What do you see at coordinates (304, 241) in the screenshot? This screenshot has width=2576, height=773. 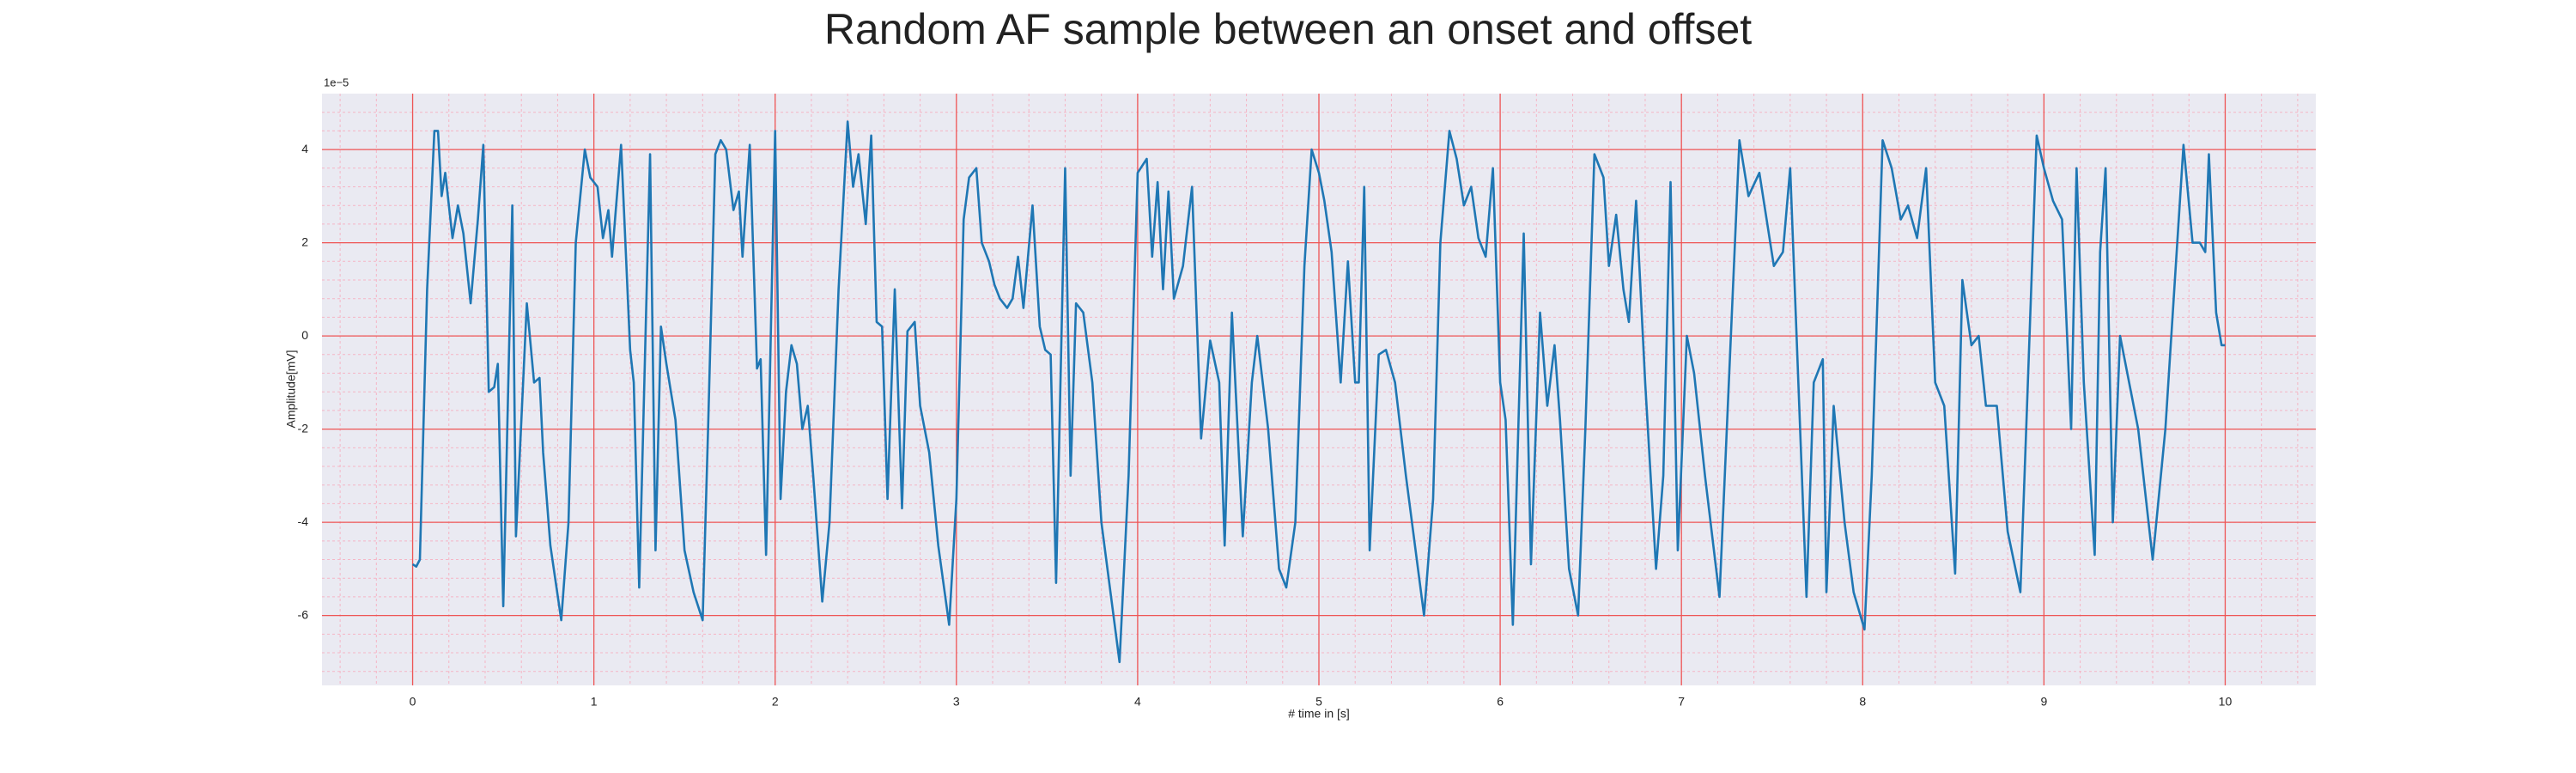 I see `y-tick-label: 2` at bounding box center [304, 241].